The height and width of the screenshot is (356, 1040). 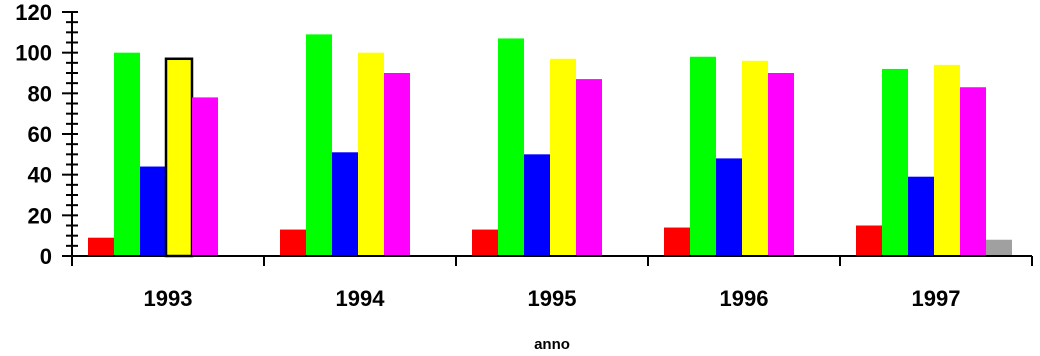 I want to click on x-tick-label-1996: 1996, so click(x=744, y=298).